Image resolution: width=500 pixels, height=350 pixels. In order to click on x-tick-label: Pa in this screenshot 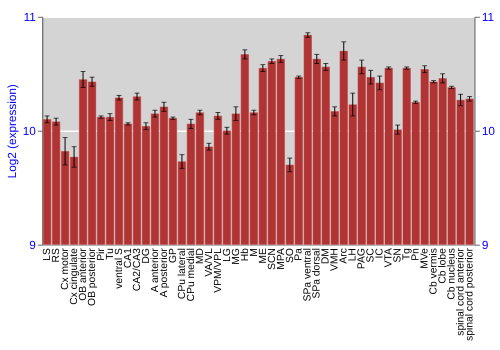, I will do `click(299, 254)`.